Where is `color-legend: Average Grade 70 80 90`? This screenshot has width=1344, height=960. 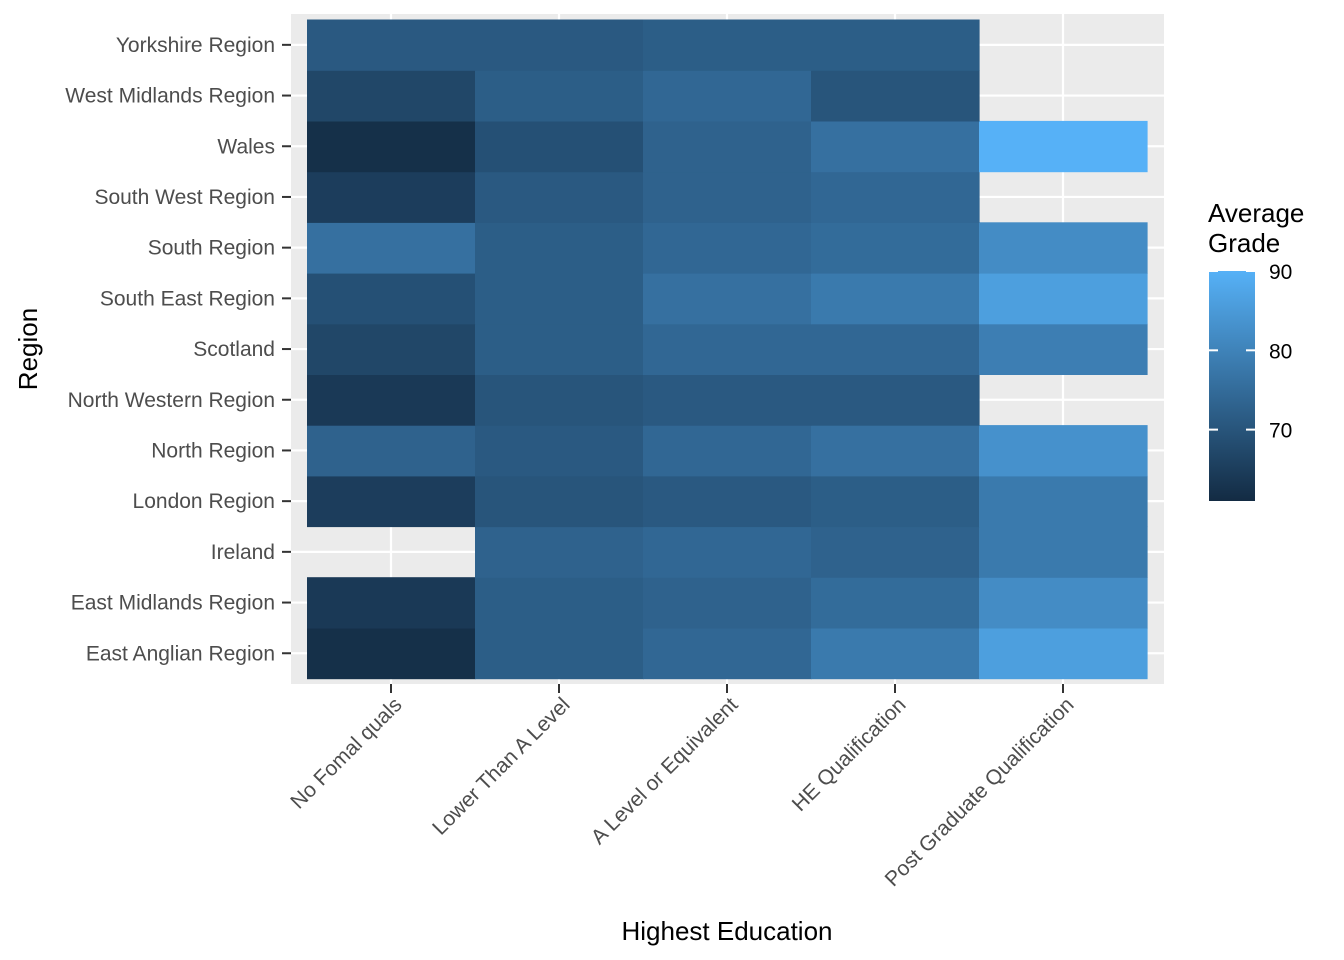
color-legend: Average Grade 70 80 90 is located at coordinates (1256, 349).